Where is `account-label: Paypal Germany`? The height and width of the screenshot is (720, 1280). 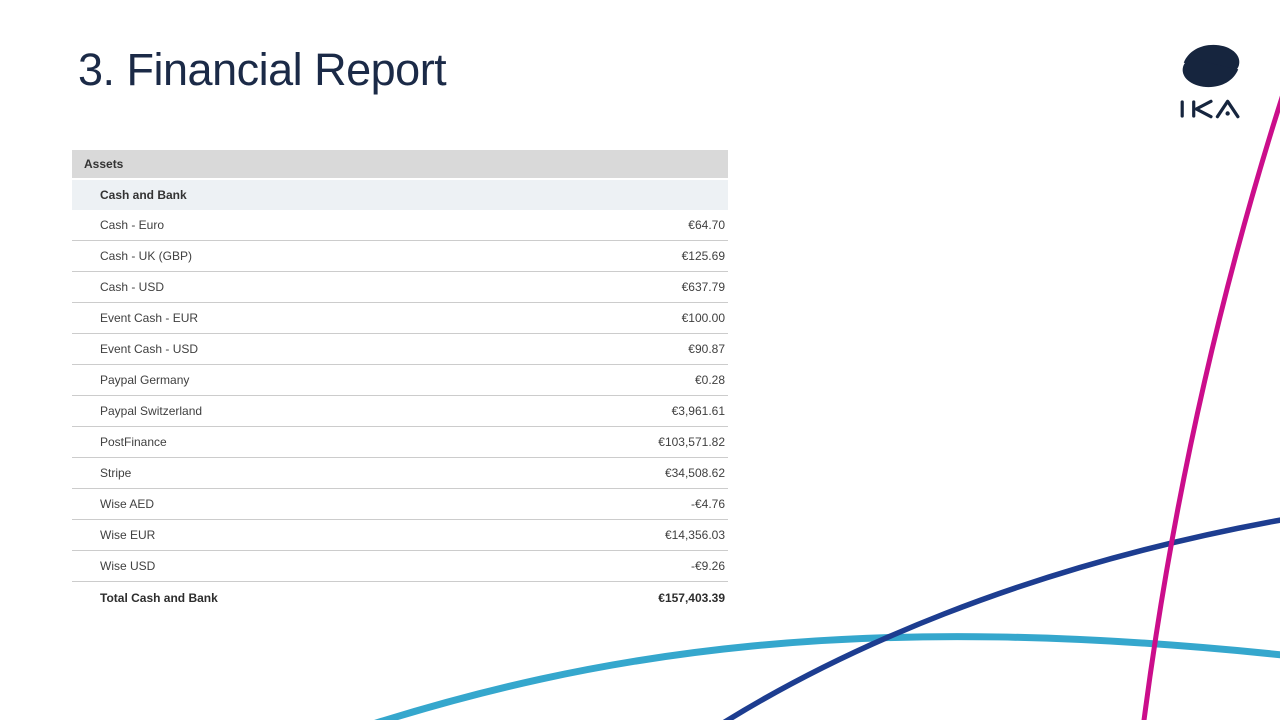
account-label: Paypal Germany is located at coordinates (145, 380).